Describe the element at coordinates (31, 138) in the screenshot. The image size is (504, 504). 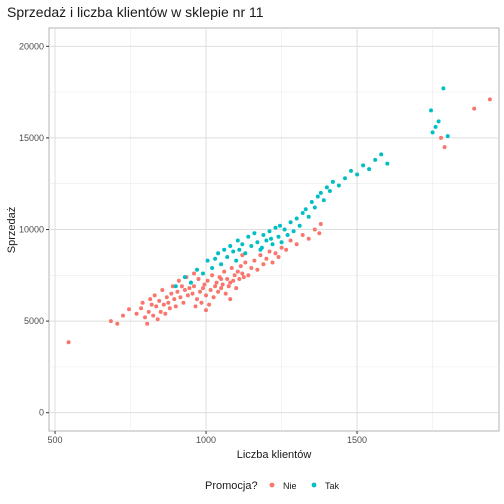
I see `y-tick-label: 15000` at that location.